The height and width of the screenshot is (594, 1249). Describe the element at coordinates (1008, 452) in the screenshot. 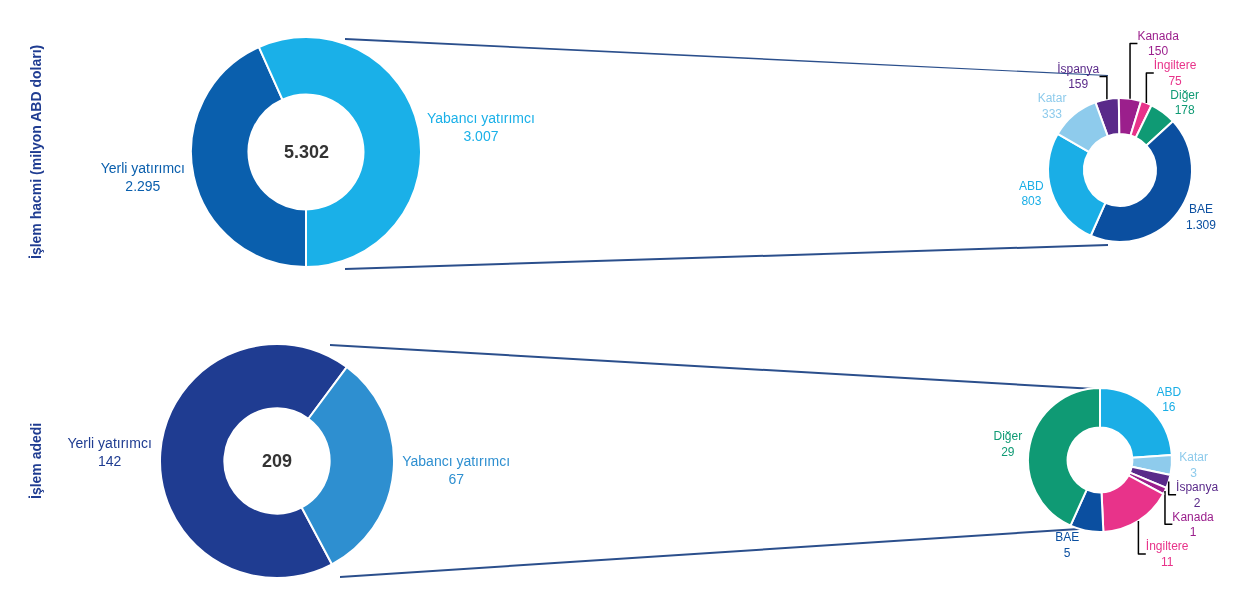

I see `data-label: 29` at that location.